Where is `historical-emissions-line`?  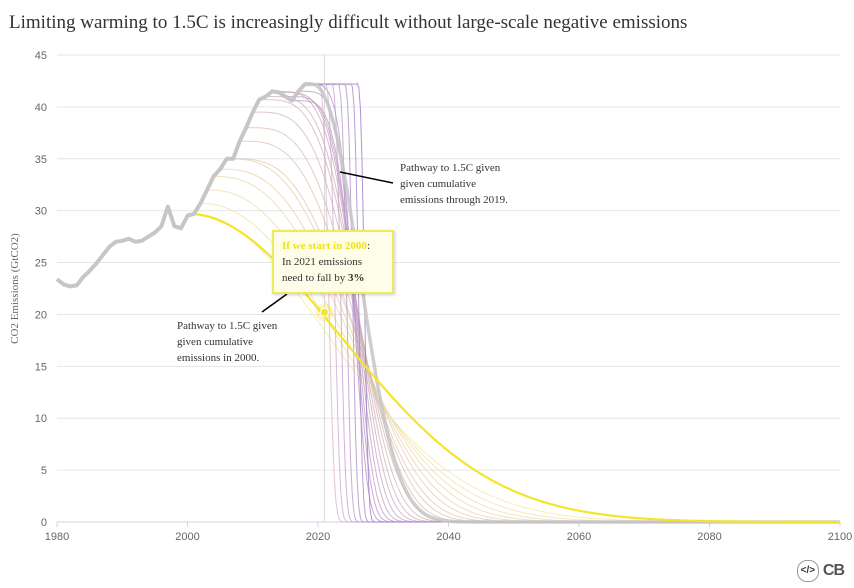 historical-emissions-line is located at coordinates (183, 185).